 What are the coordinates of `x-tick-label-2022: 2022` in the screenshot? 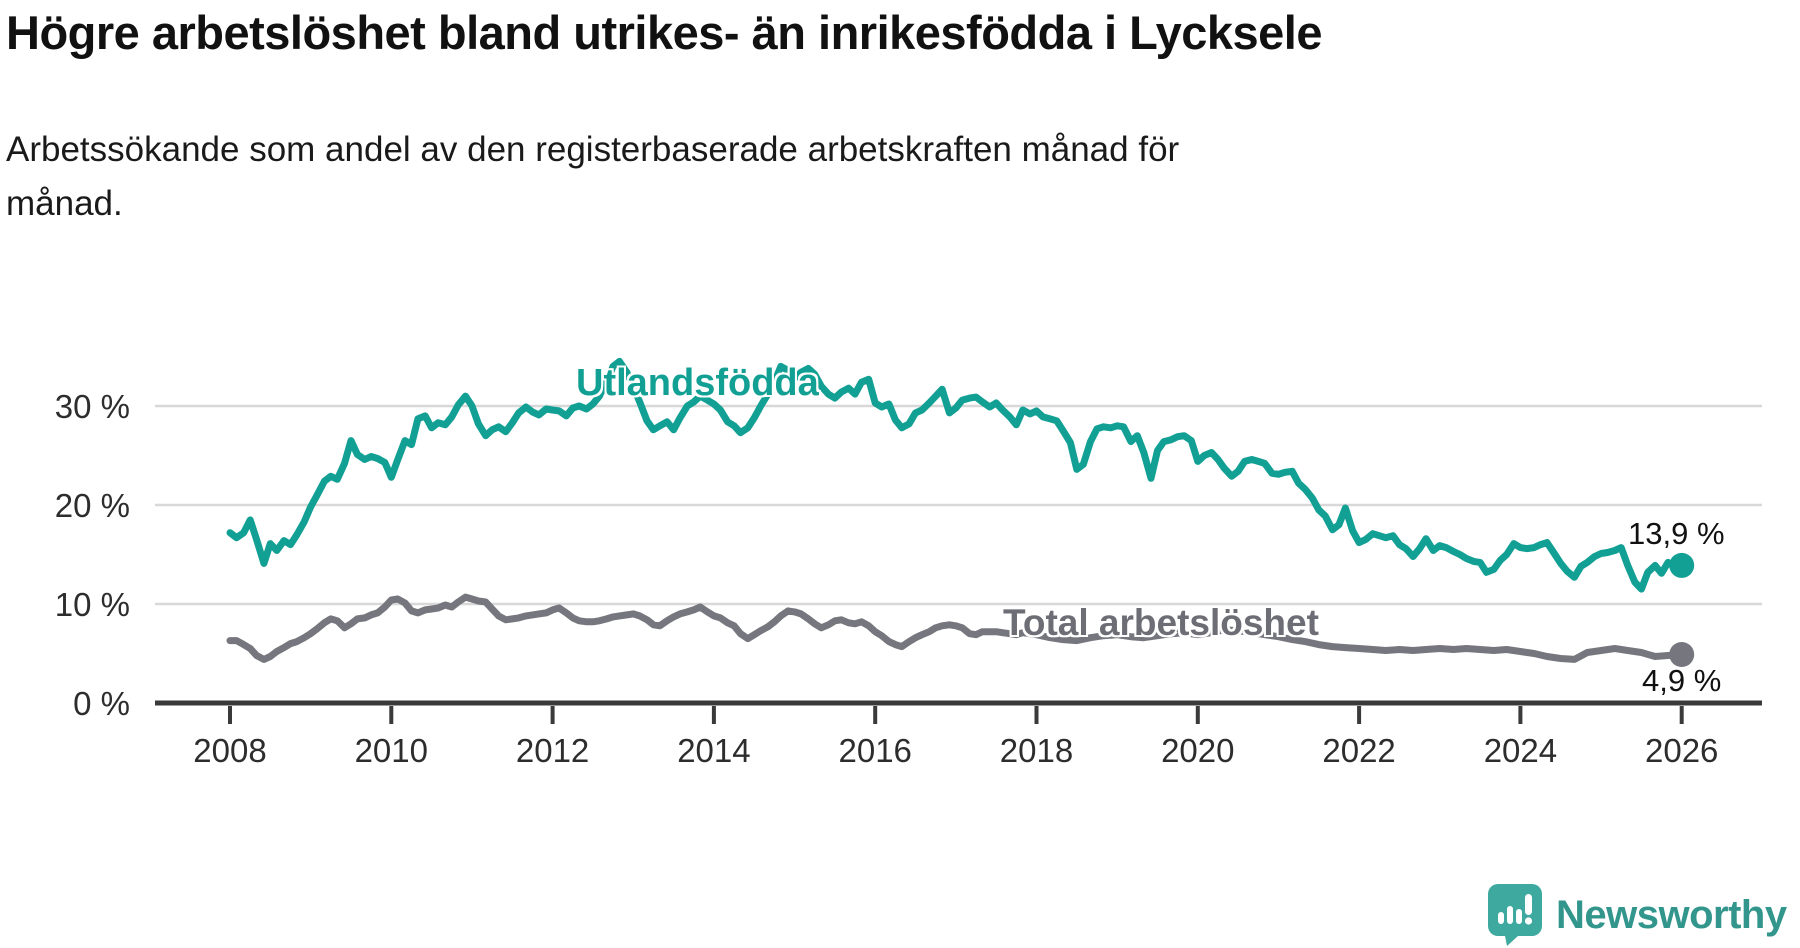 It's located at (1358, 750).